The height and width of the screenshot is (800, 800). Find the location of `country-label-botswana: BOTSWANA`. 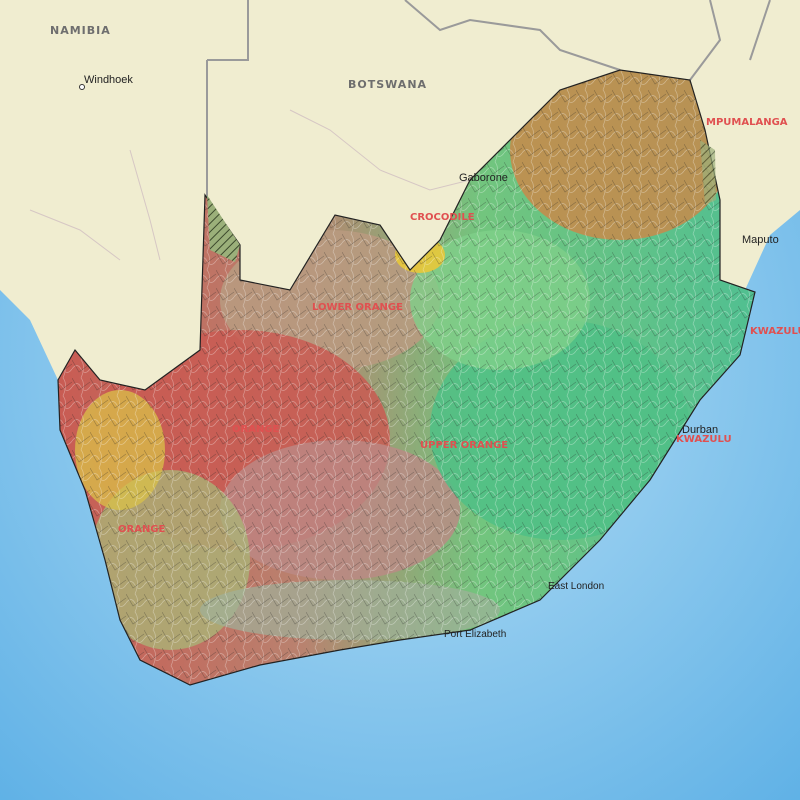

country-label-botswana: BOTSWANA is located at coordinates (387, 84).